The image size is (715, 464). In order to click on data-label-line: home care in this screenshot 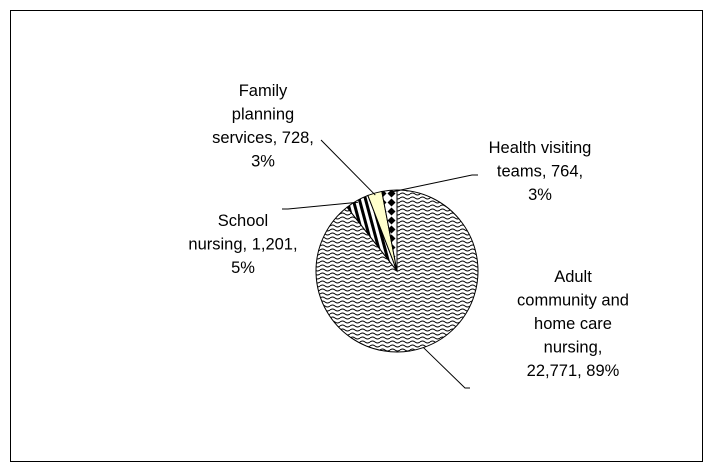, I will do `click(573, 324)`.